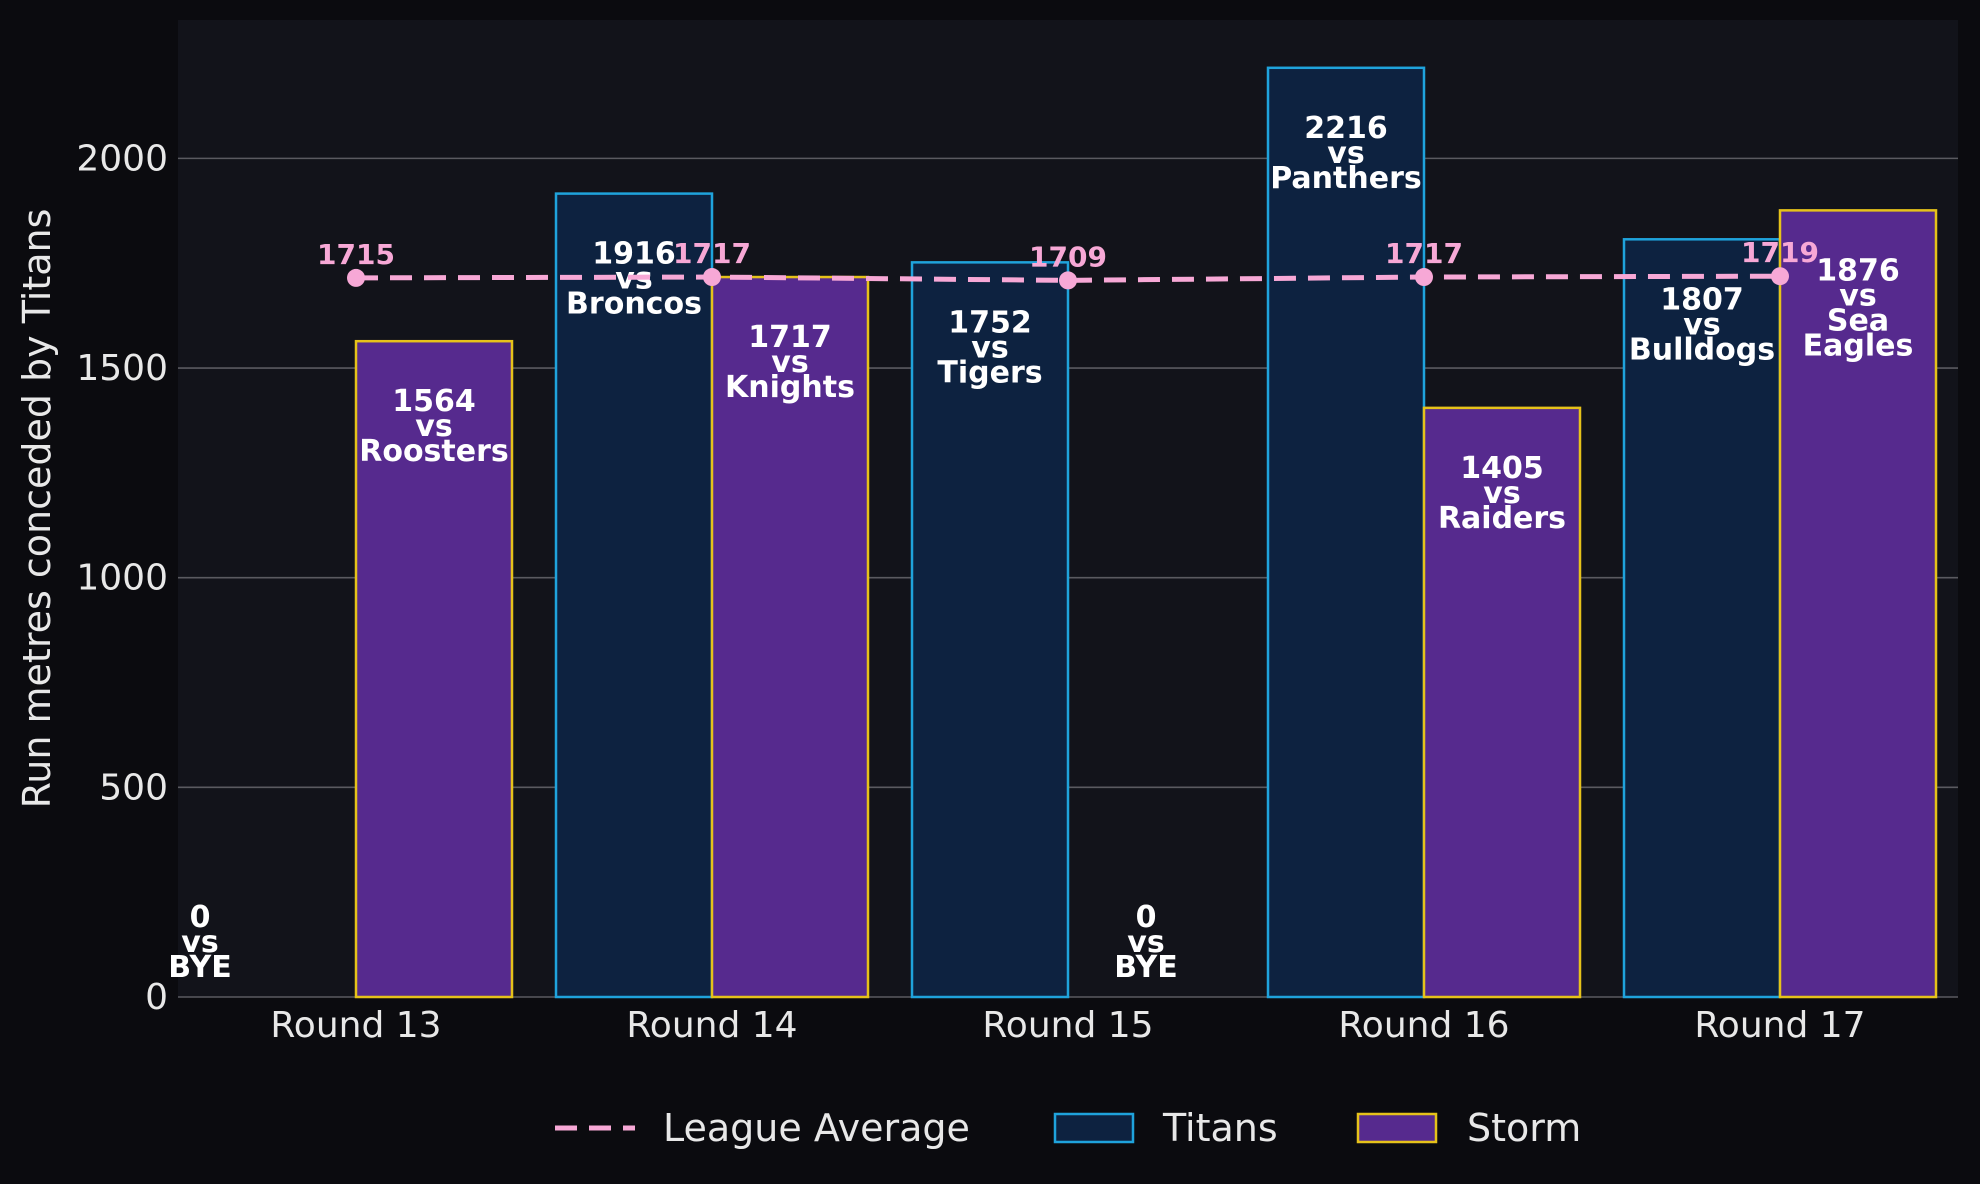  I want to click on y-tick-labels: 0 500 1000 1500 2000, so click(122, 578).